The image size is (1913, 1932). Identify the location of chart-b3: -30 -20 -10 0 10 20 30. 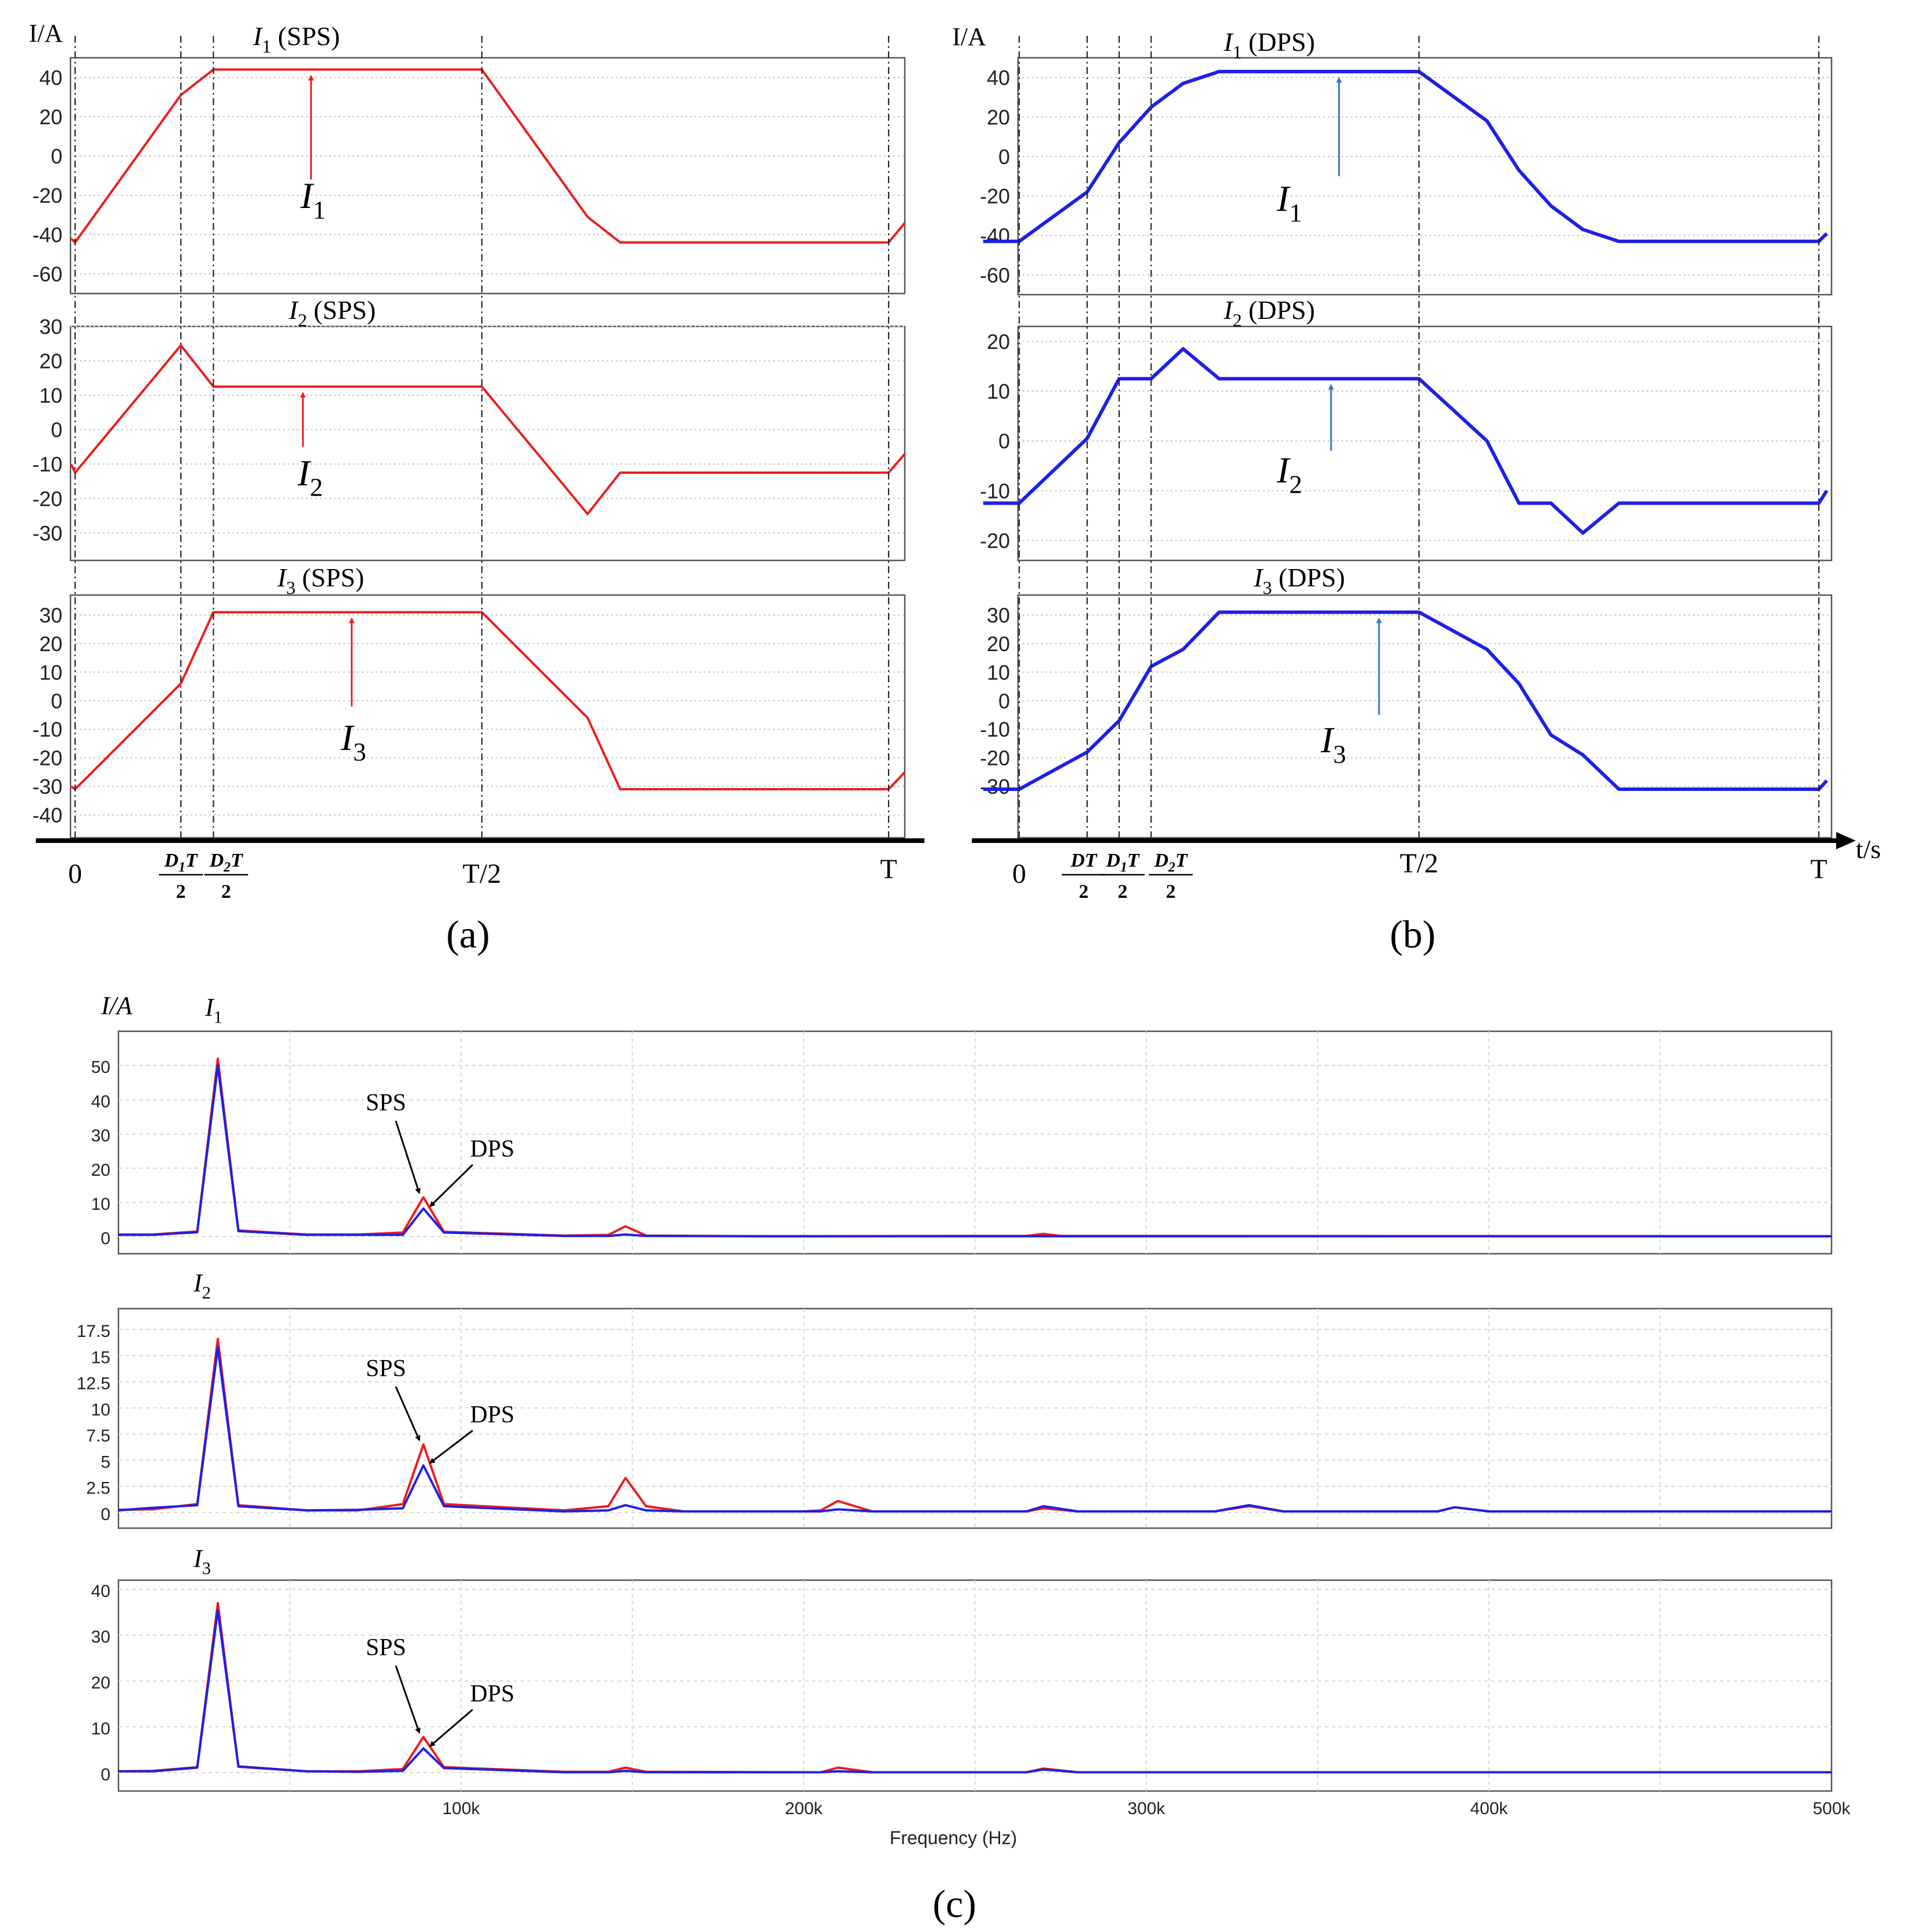
(1406, 716).